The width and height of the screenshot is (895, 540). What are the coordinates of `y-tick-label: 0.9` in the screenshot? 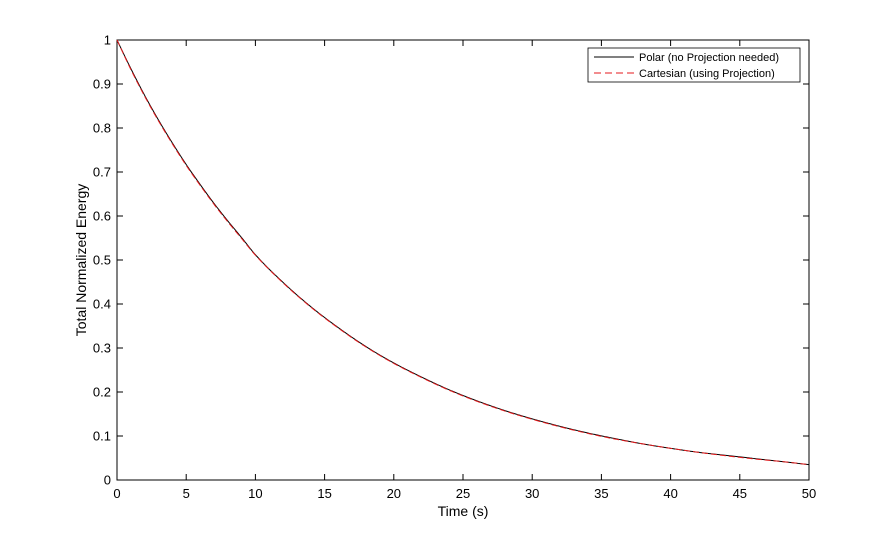 It's located at (102, 84).